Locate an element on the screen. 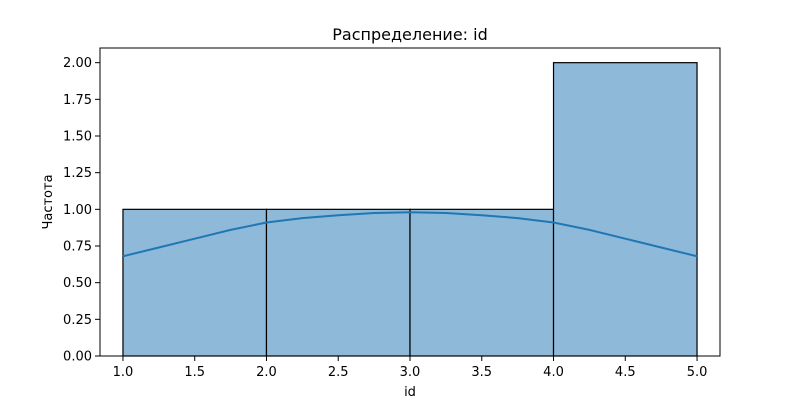  y-axis-ticks: 0.00 0.25 0.50 0.75 1.00 1.25 1.50 1.75 2.00 is located at coordinates (81, 210).